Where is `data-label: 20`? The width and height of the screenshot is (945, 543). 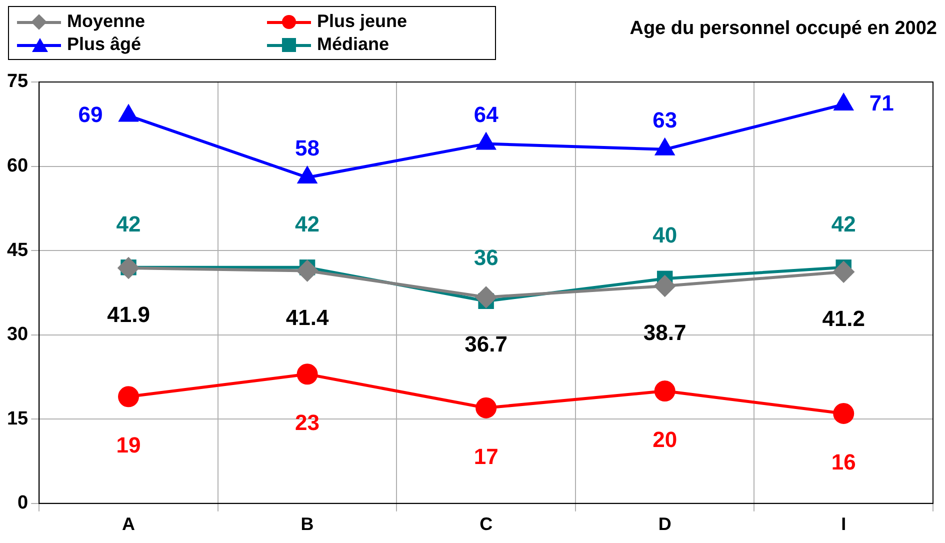 data-label: 20 is located at coordinates (665, 439).